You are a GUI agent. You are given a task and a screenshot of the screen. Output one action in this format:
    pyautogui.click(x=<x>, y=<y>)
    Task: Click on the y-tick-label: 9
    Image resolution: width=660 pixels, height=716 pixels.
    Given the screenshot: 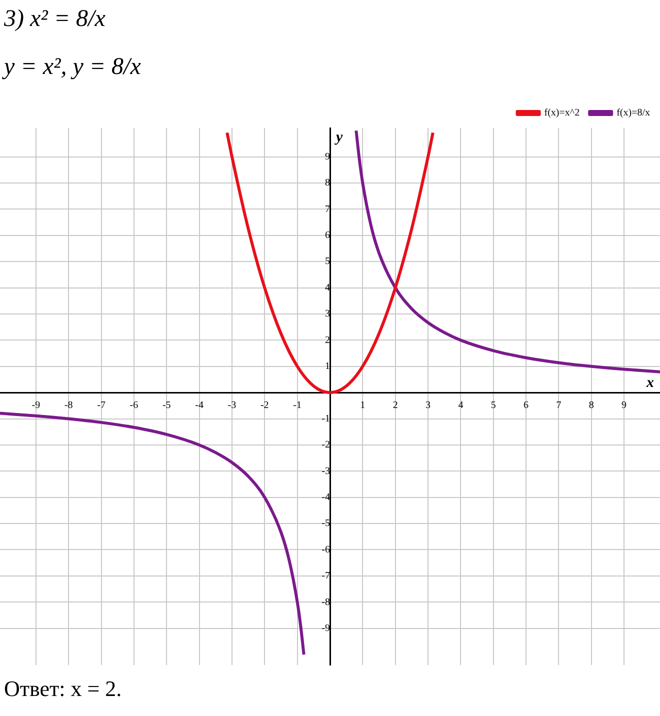 What is the action you would take?
    pyautogui.click(x=327, y=156)
    